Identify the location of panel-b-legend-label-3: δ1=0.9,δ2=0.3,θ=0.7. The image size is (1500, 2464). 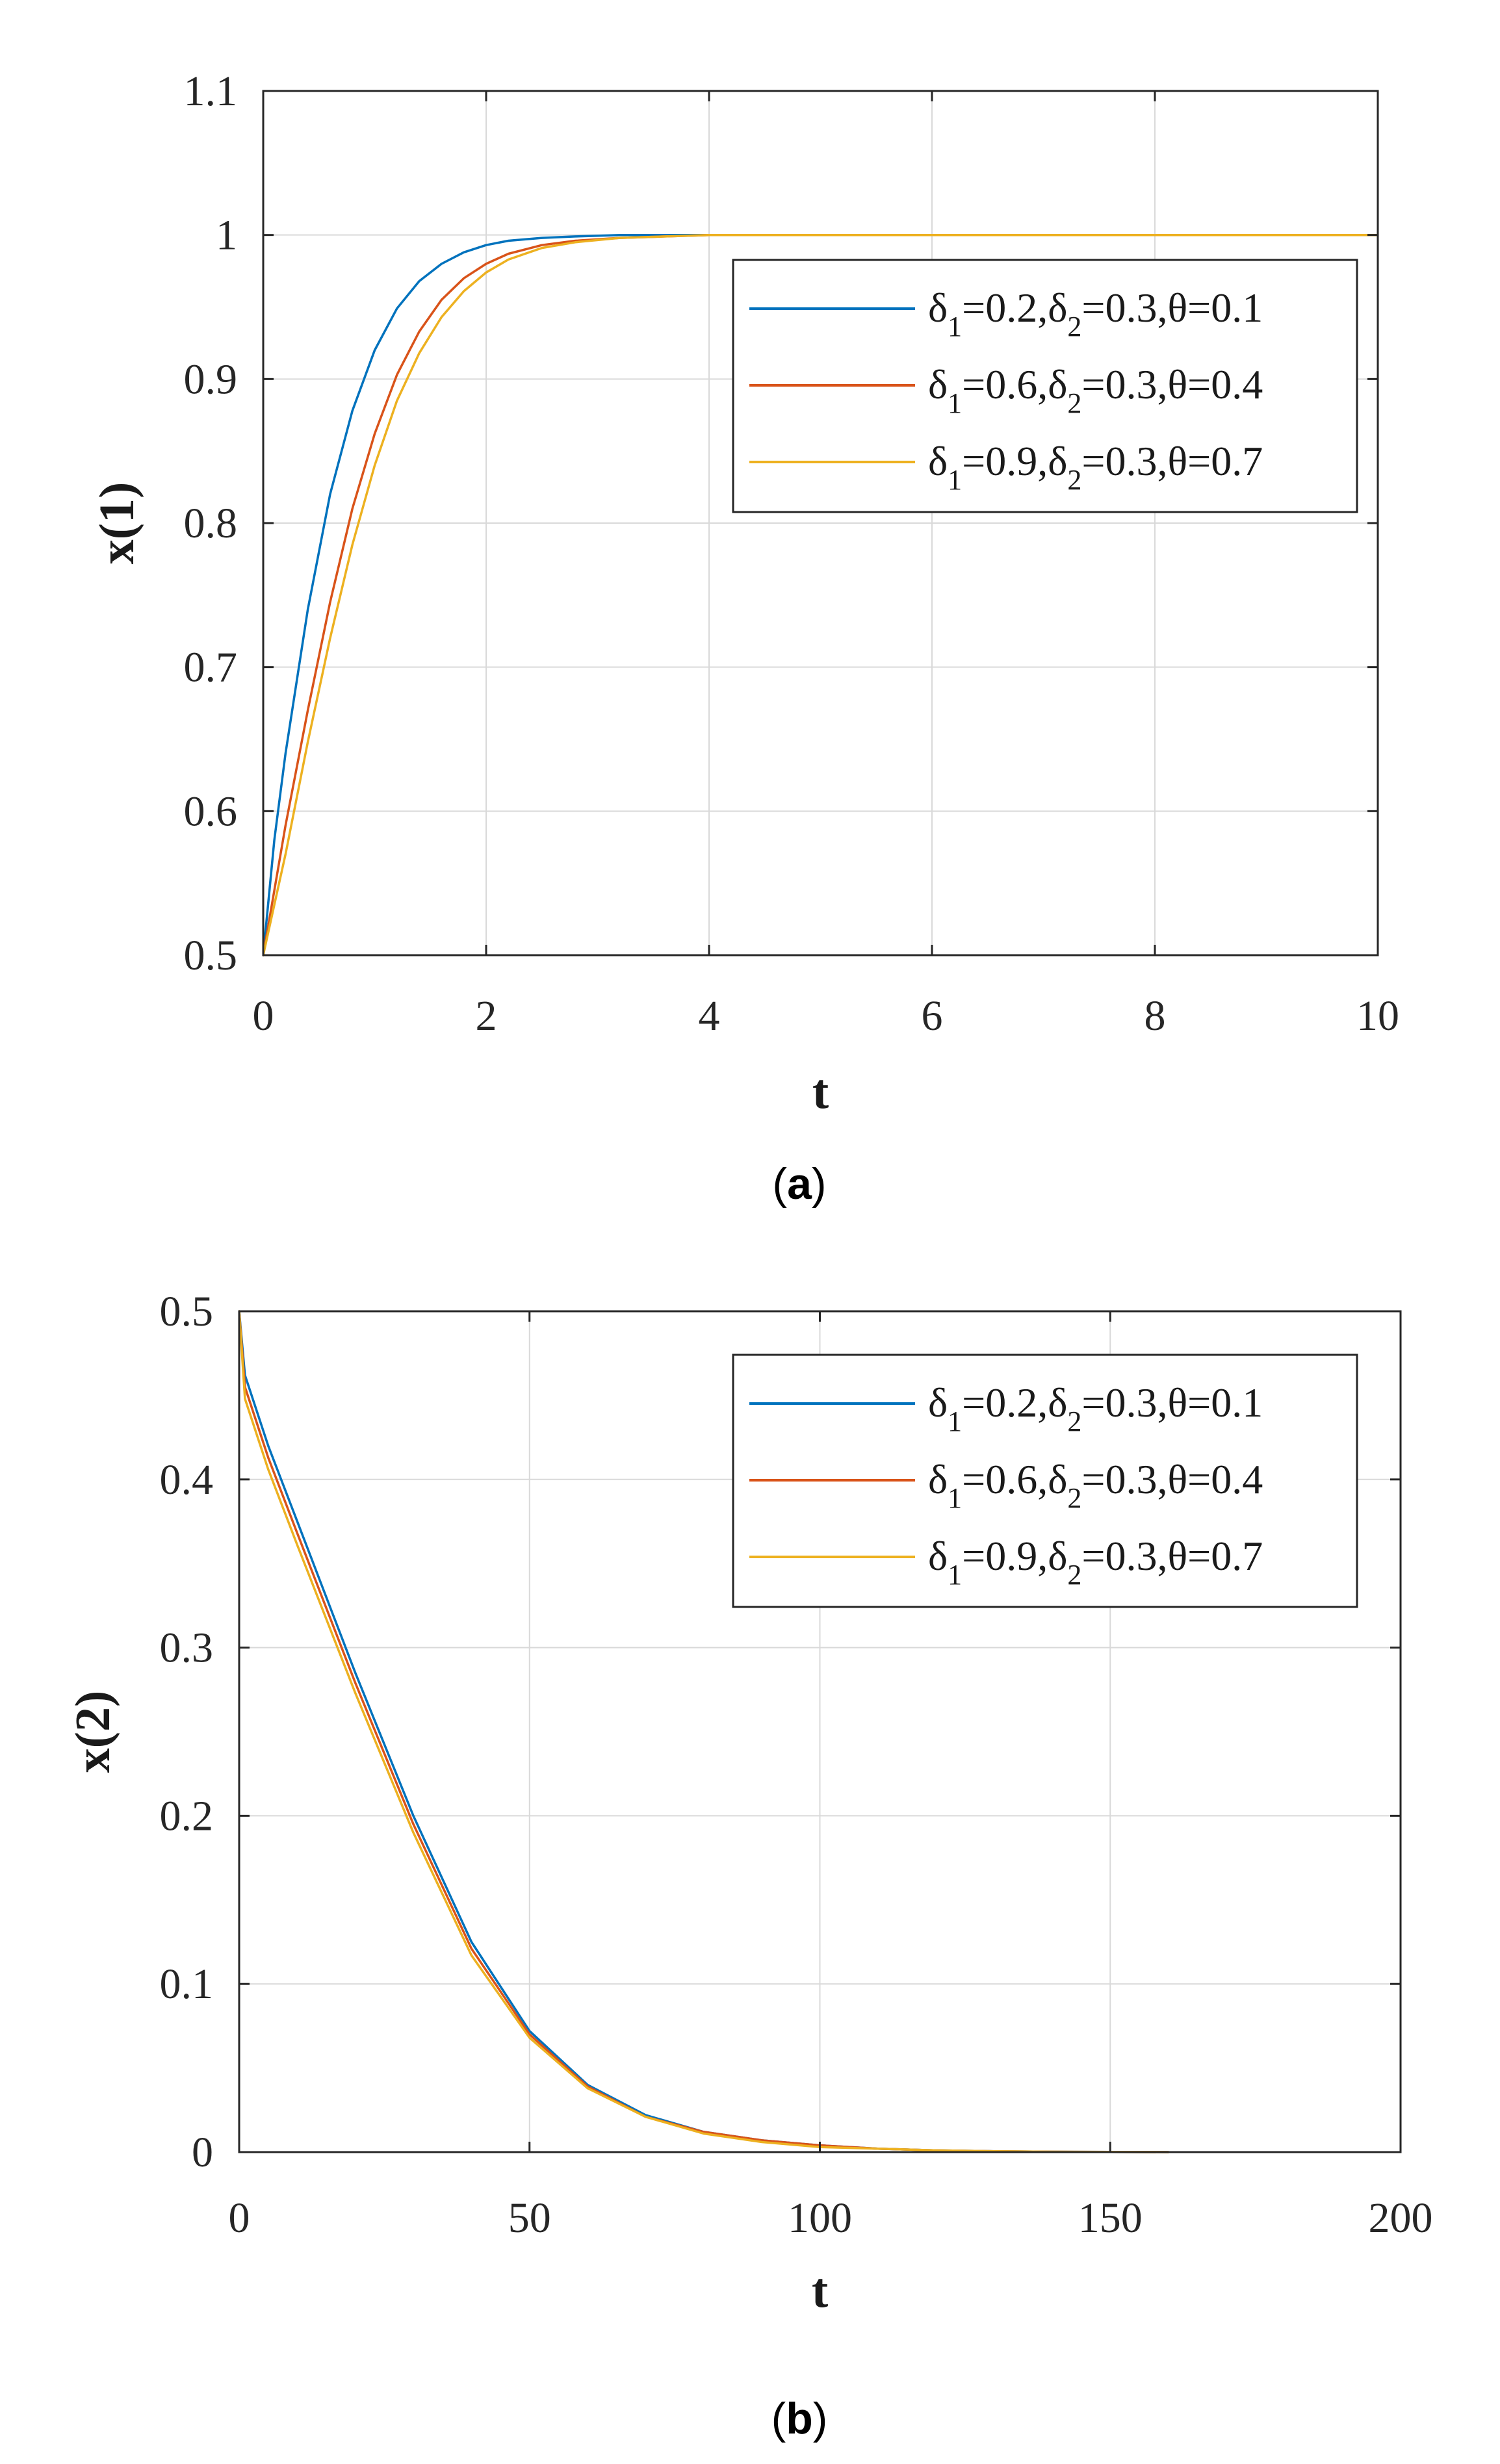
(1095, 1562).